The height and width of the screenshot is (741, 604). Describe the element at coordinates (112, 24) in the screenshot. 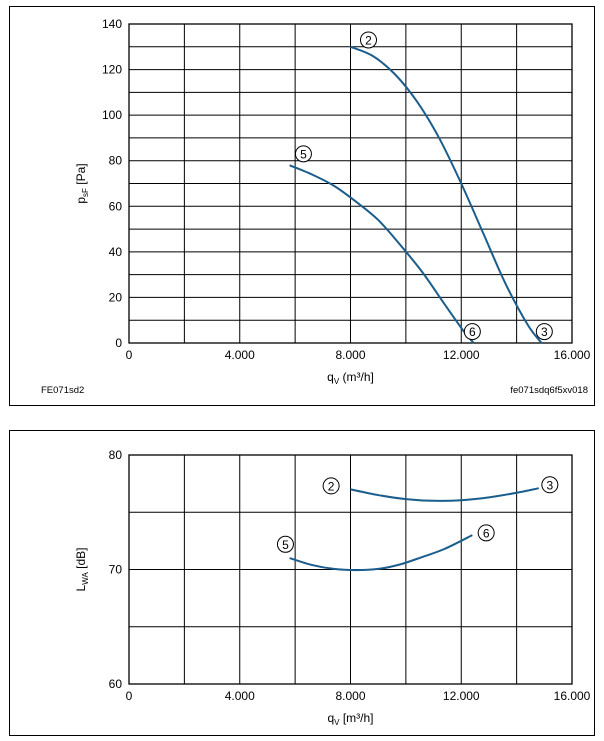

I see `y-tick-label: 140` at that location.